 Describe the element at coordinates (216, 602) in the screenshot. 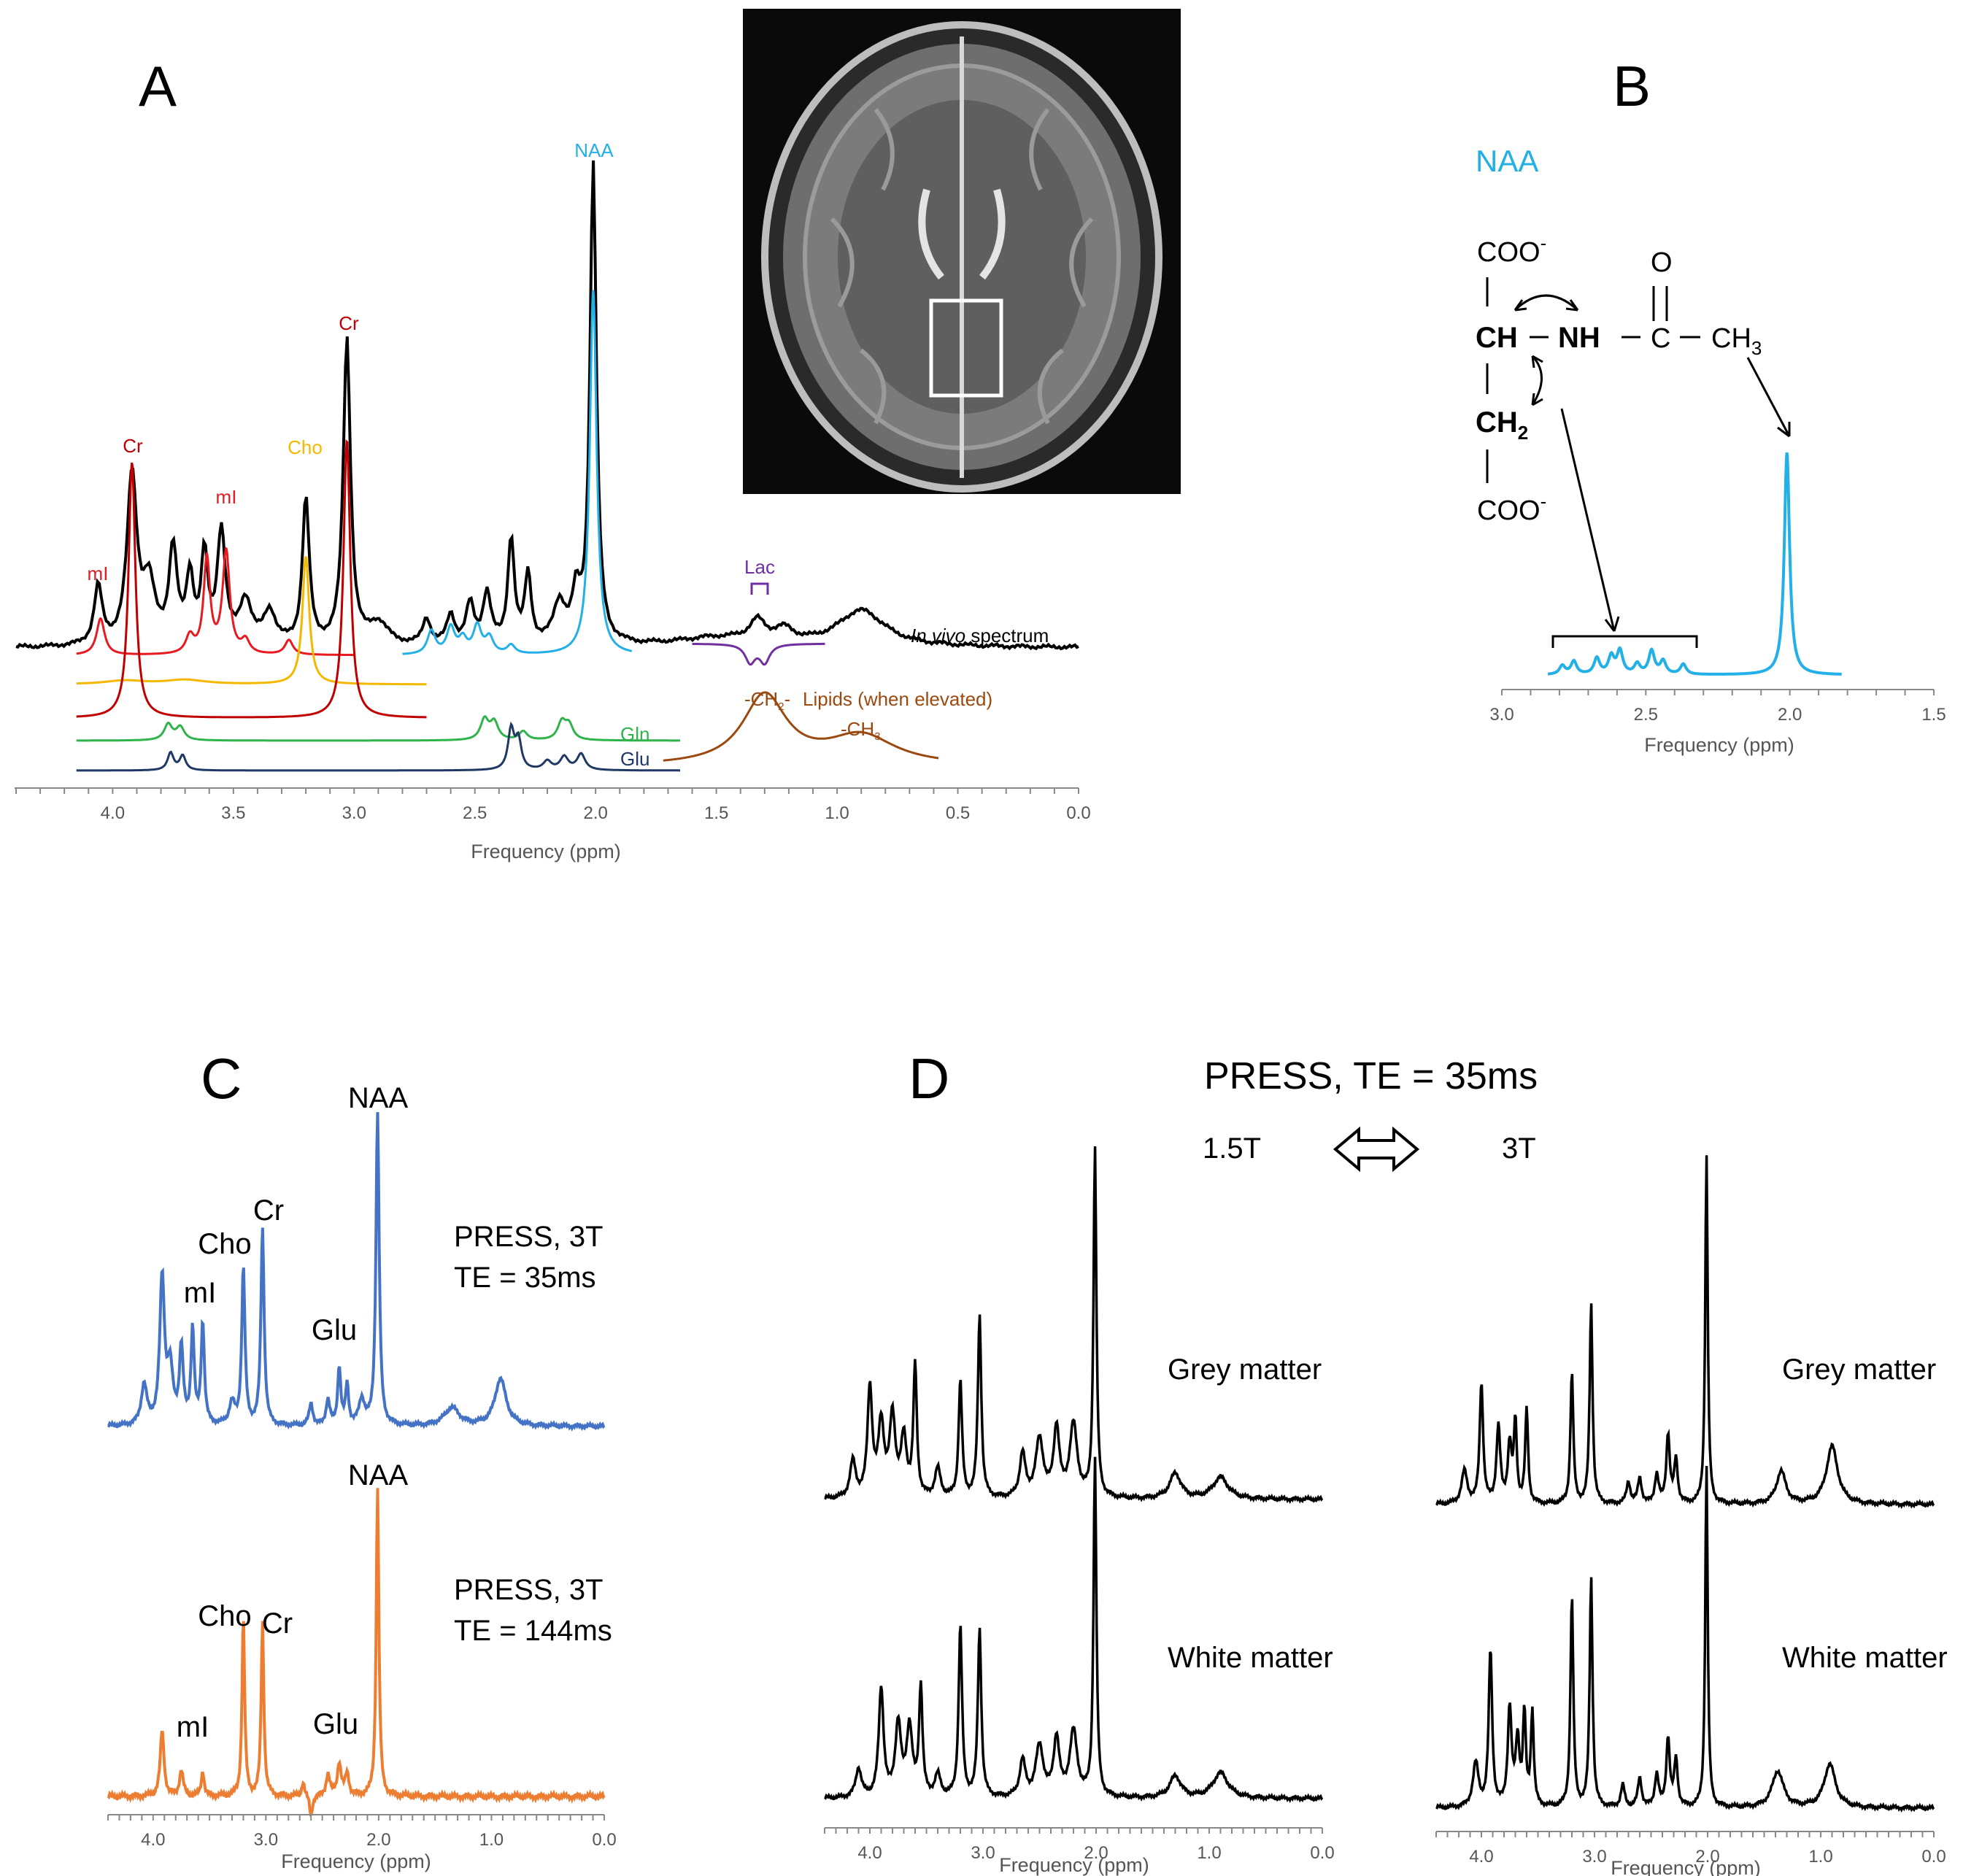

I see `mi-basis` at that location.